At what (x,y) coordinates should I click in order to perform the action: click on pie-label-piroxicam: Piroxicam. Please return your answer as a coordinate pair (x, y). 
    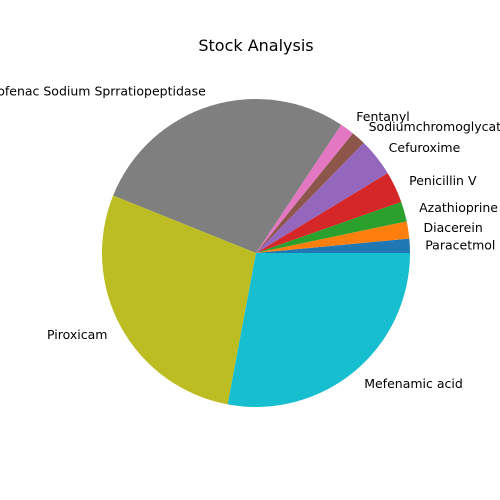
    Looking at the image, I should click on (77, 334).